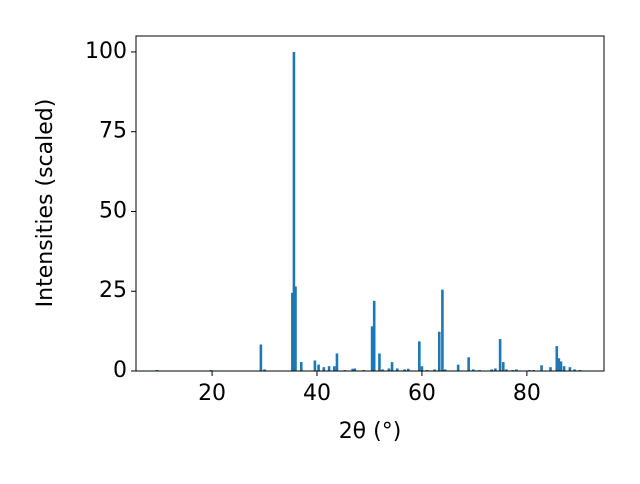 This screenshot has height=484, width=640. I want to click on y-tick-label: 75, so click(113, 131).